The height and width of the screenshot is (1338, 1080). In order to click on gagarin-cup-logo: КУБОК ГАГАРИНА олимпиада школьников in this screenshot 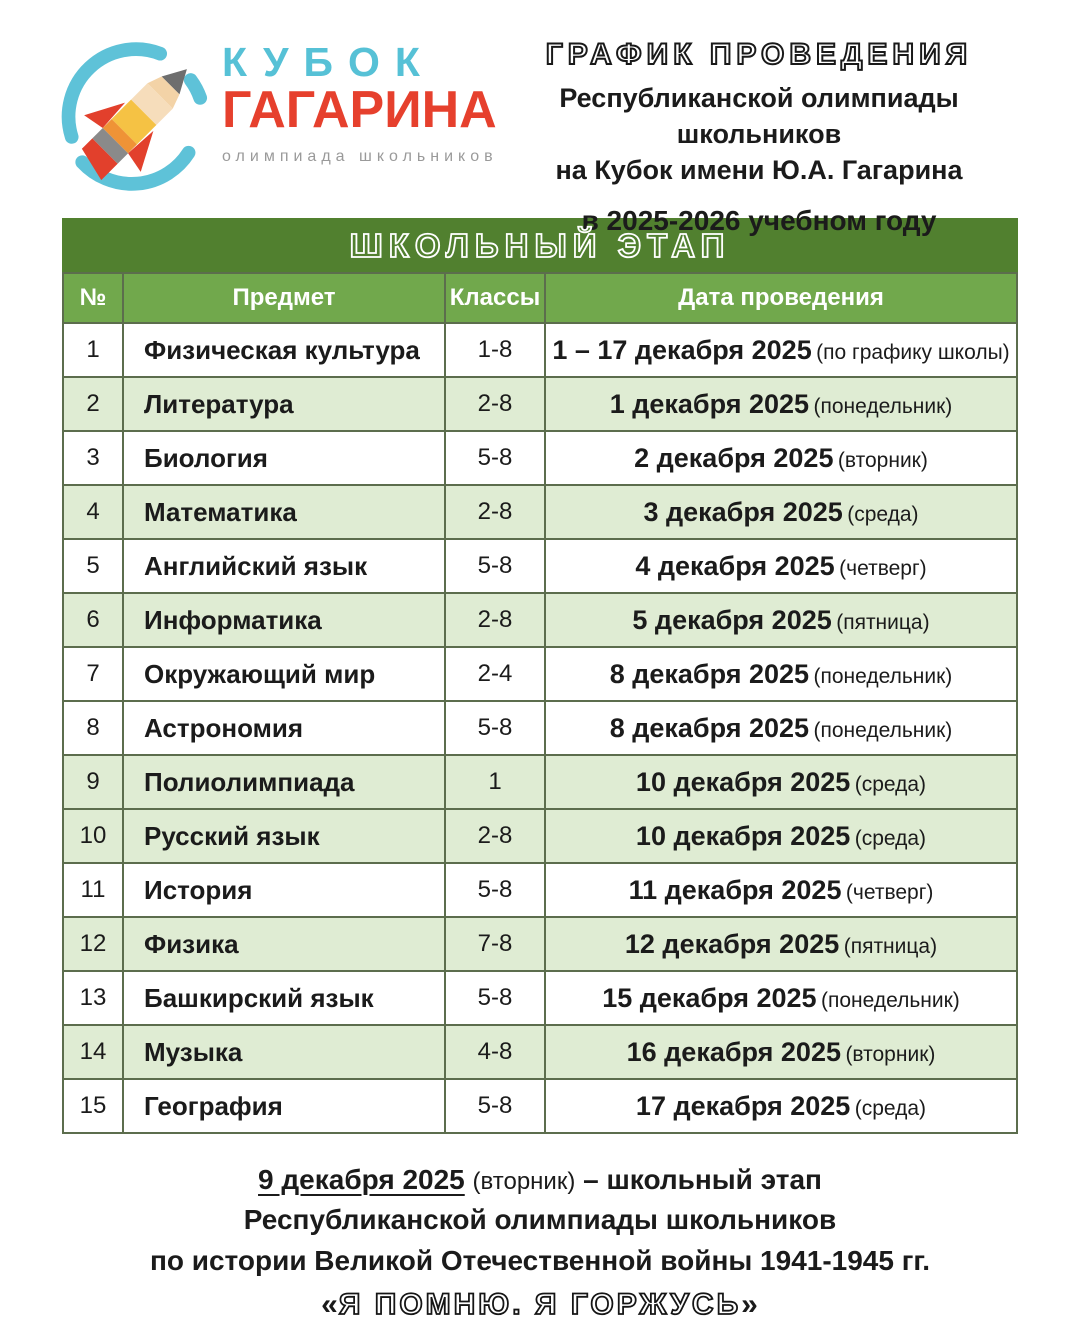, I will do `click(277, 116)`.